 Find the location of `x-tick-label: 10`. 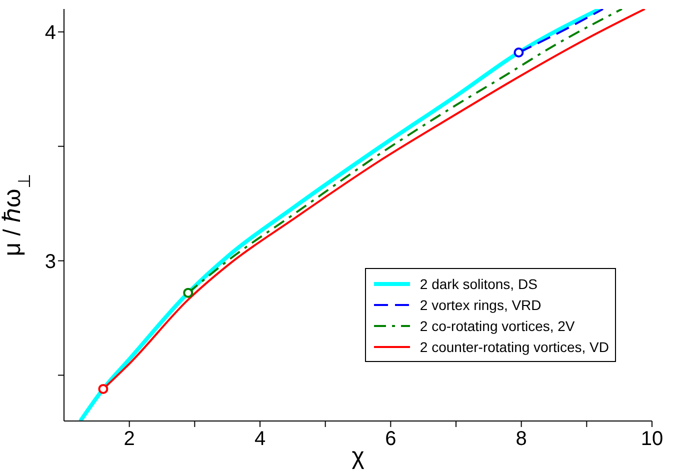

x-tick-label: 10 is located at coordinates (652, 439).